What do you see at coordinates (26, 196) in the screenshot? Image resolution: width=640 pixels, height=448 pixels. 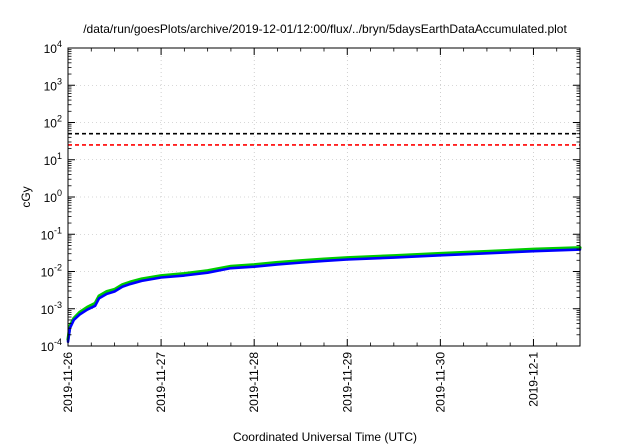 I see `y-axis-label: cGy` at bounding box center [26, 196].